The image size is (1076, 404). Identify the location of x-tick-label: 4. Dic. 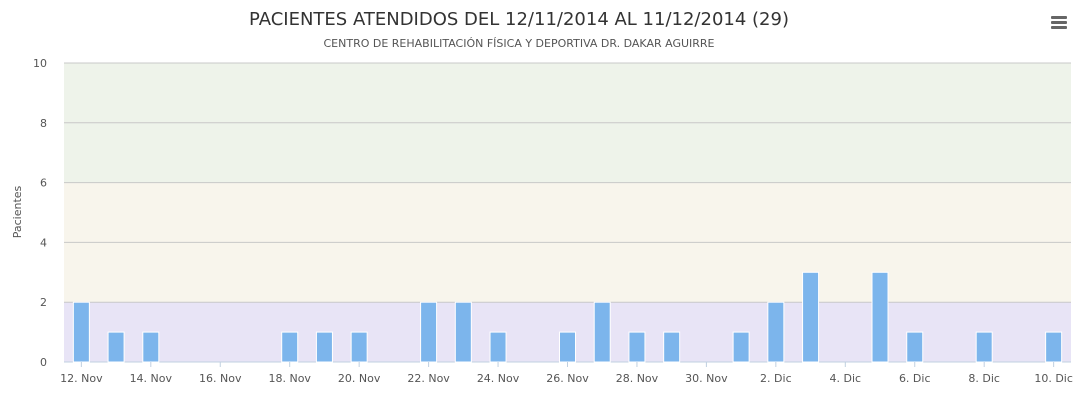
(846, 378).